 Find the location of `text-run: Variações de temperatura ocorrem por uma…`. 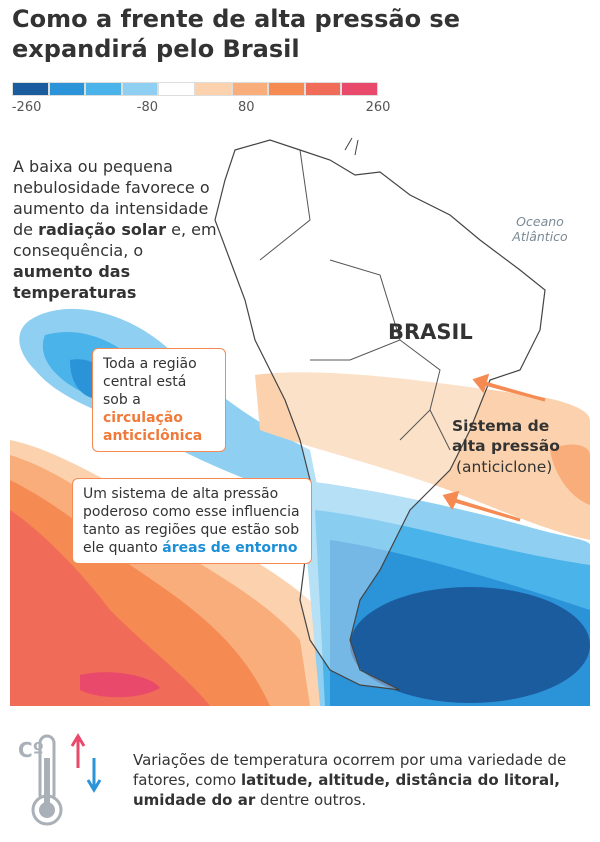

text-run: Variações de temperatura ocorrem por uma… is located at coordinates (350, 770).